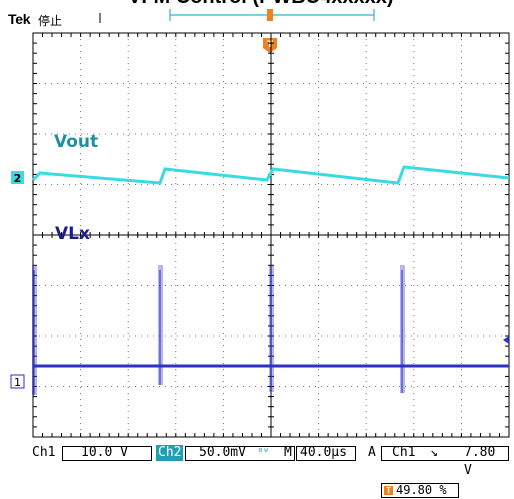 The height and width of the screenshot is (499, 514). What do you see at coordinates (104, 452) in the screenshot?
I see `ch1-scale: 10.0 V` at bounding box center [104, 452].